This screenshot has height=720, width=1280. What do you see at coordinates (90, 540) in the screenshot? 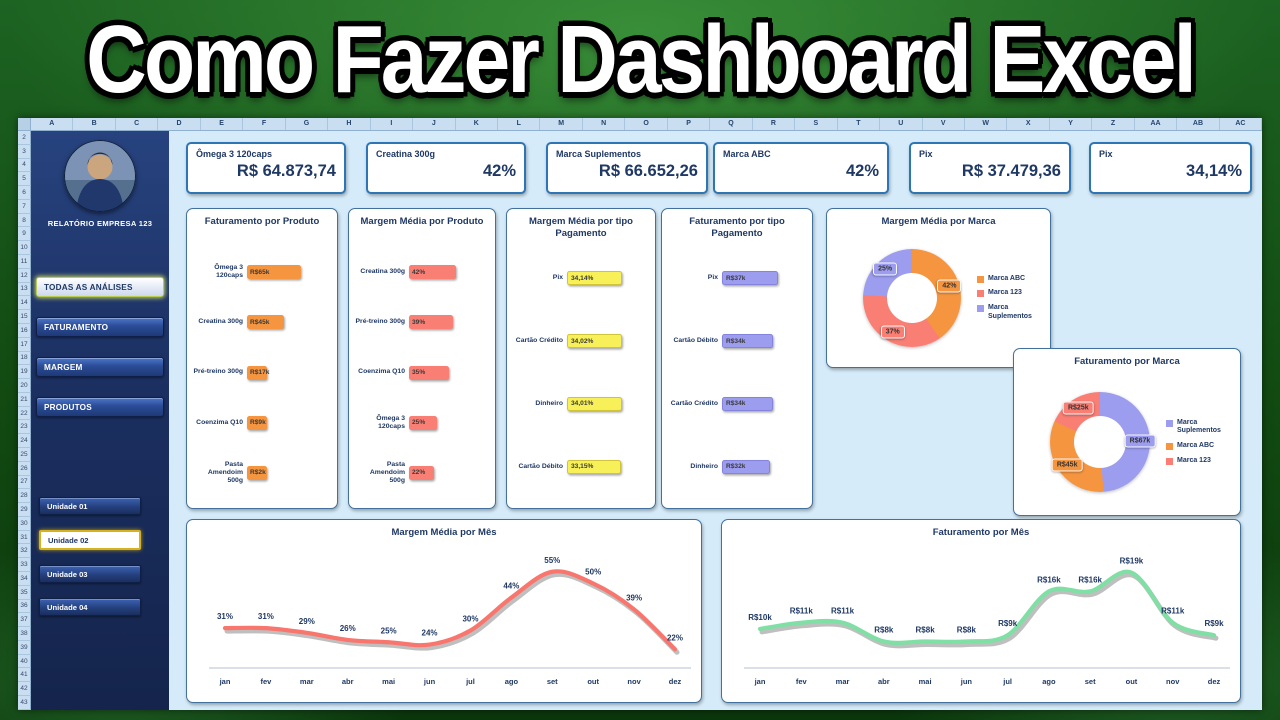
I see `sidebar-item-unidade-02: Unidade 02` at bounding box center [90, 540].